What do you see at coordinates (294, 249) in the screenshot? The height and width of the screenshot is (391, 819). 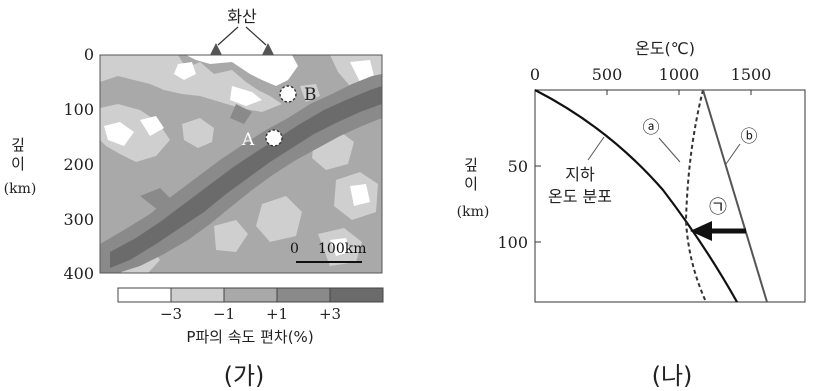 I see `scale-zero-label: 0` at bounding box center [294, 249].